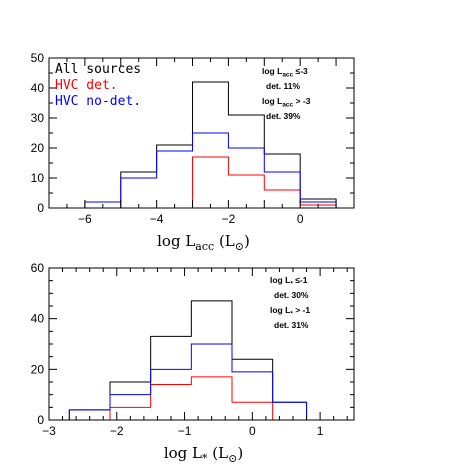 The width and height of the screenshot is (471, 471). I want to click on y-tick-label: 30, so click(38, 118).